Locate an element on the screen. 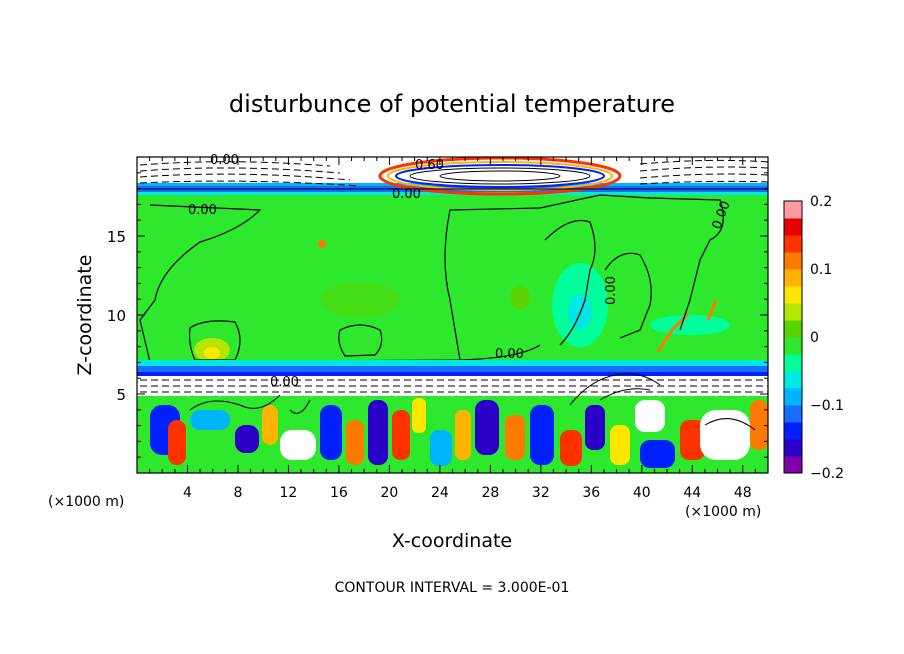 The height and width of the screenshot is (654, 904). colorbar-tick-label: −0.1 is located at coordinates (827, 406).